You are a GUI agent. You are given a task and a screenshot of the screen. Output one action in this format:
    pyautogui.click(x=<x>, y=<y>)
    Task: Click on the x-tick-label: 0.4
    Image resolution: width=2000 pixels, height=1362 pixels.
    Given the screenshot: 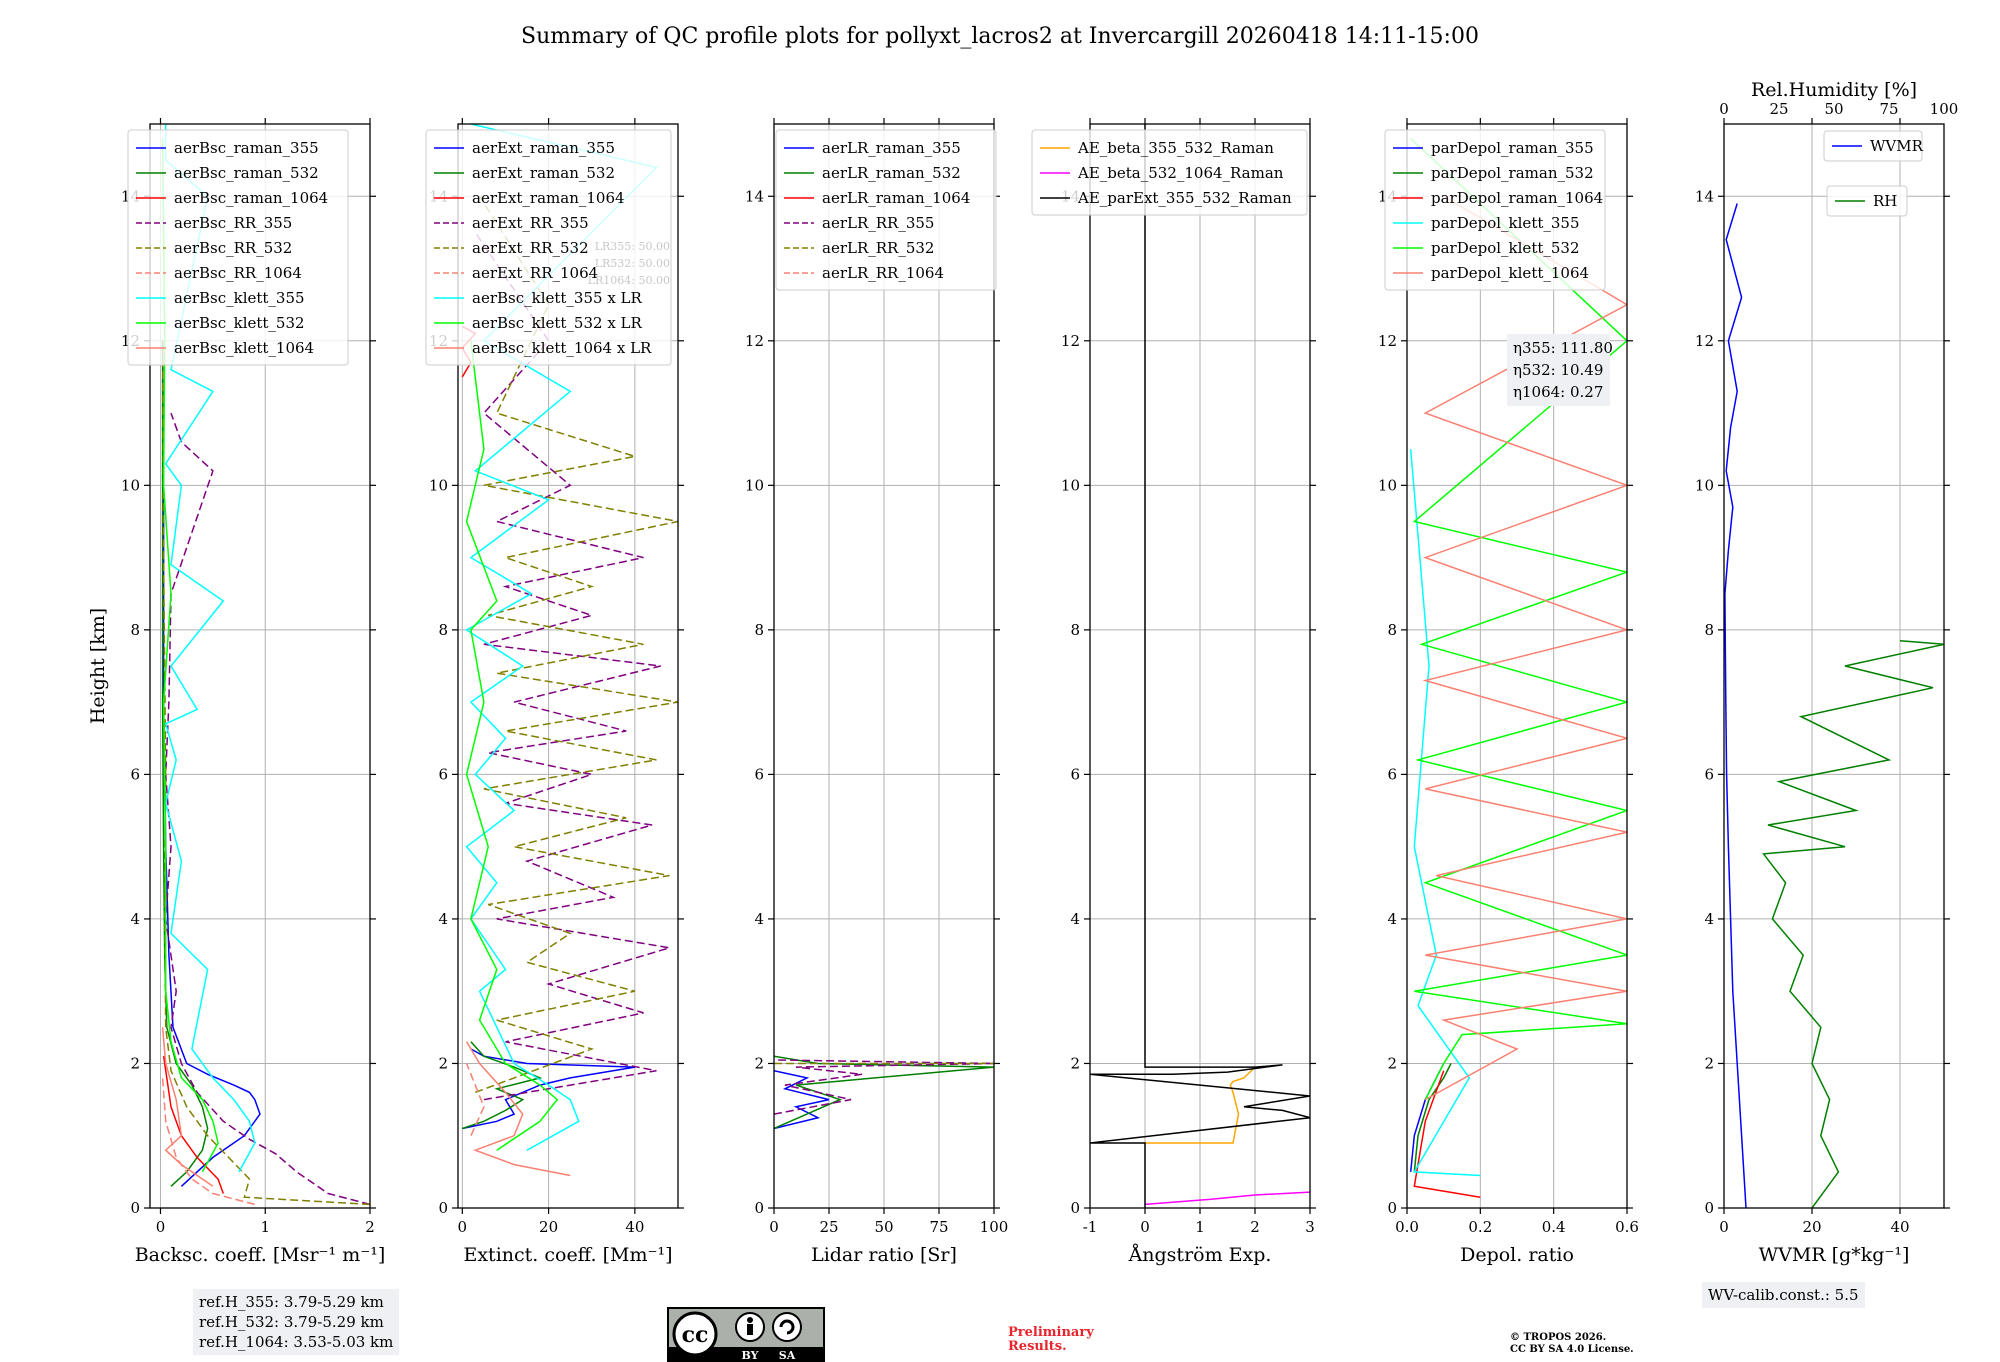 What is the action you would take?
    pyautogui.click(x=1554, y=1227)
    